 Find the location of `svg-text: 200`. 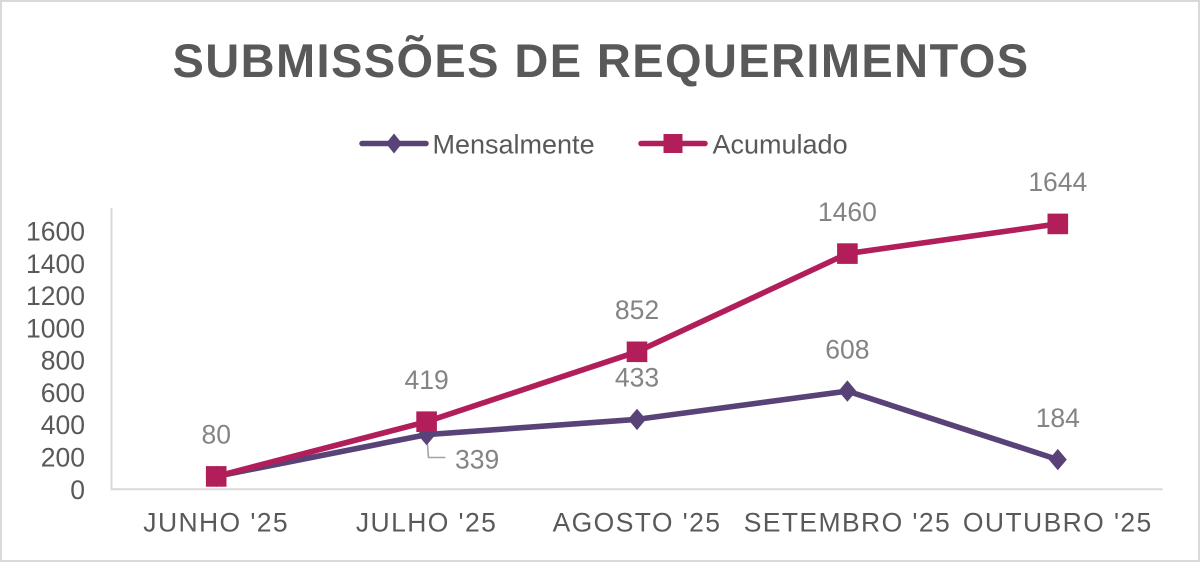

svg-text: 200 is located at coordinates (63, 458).